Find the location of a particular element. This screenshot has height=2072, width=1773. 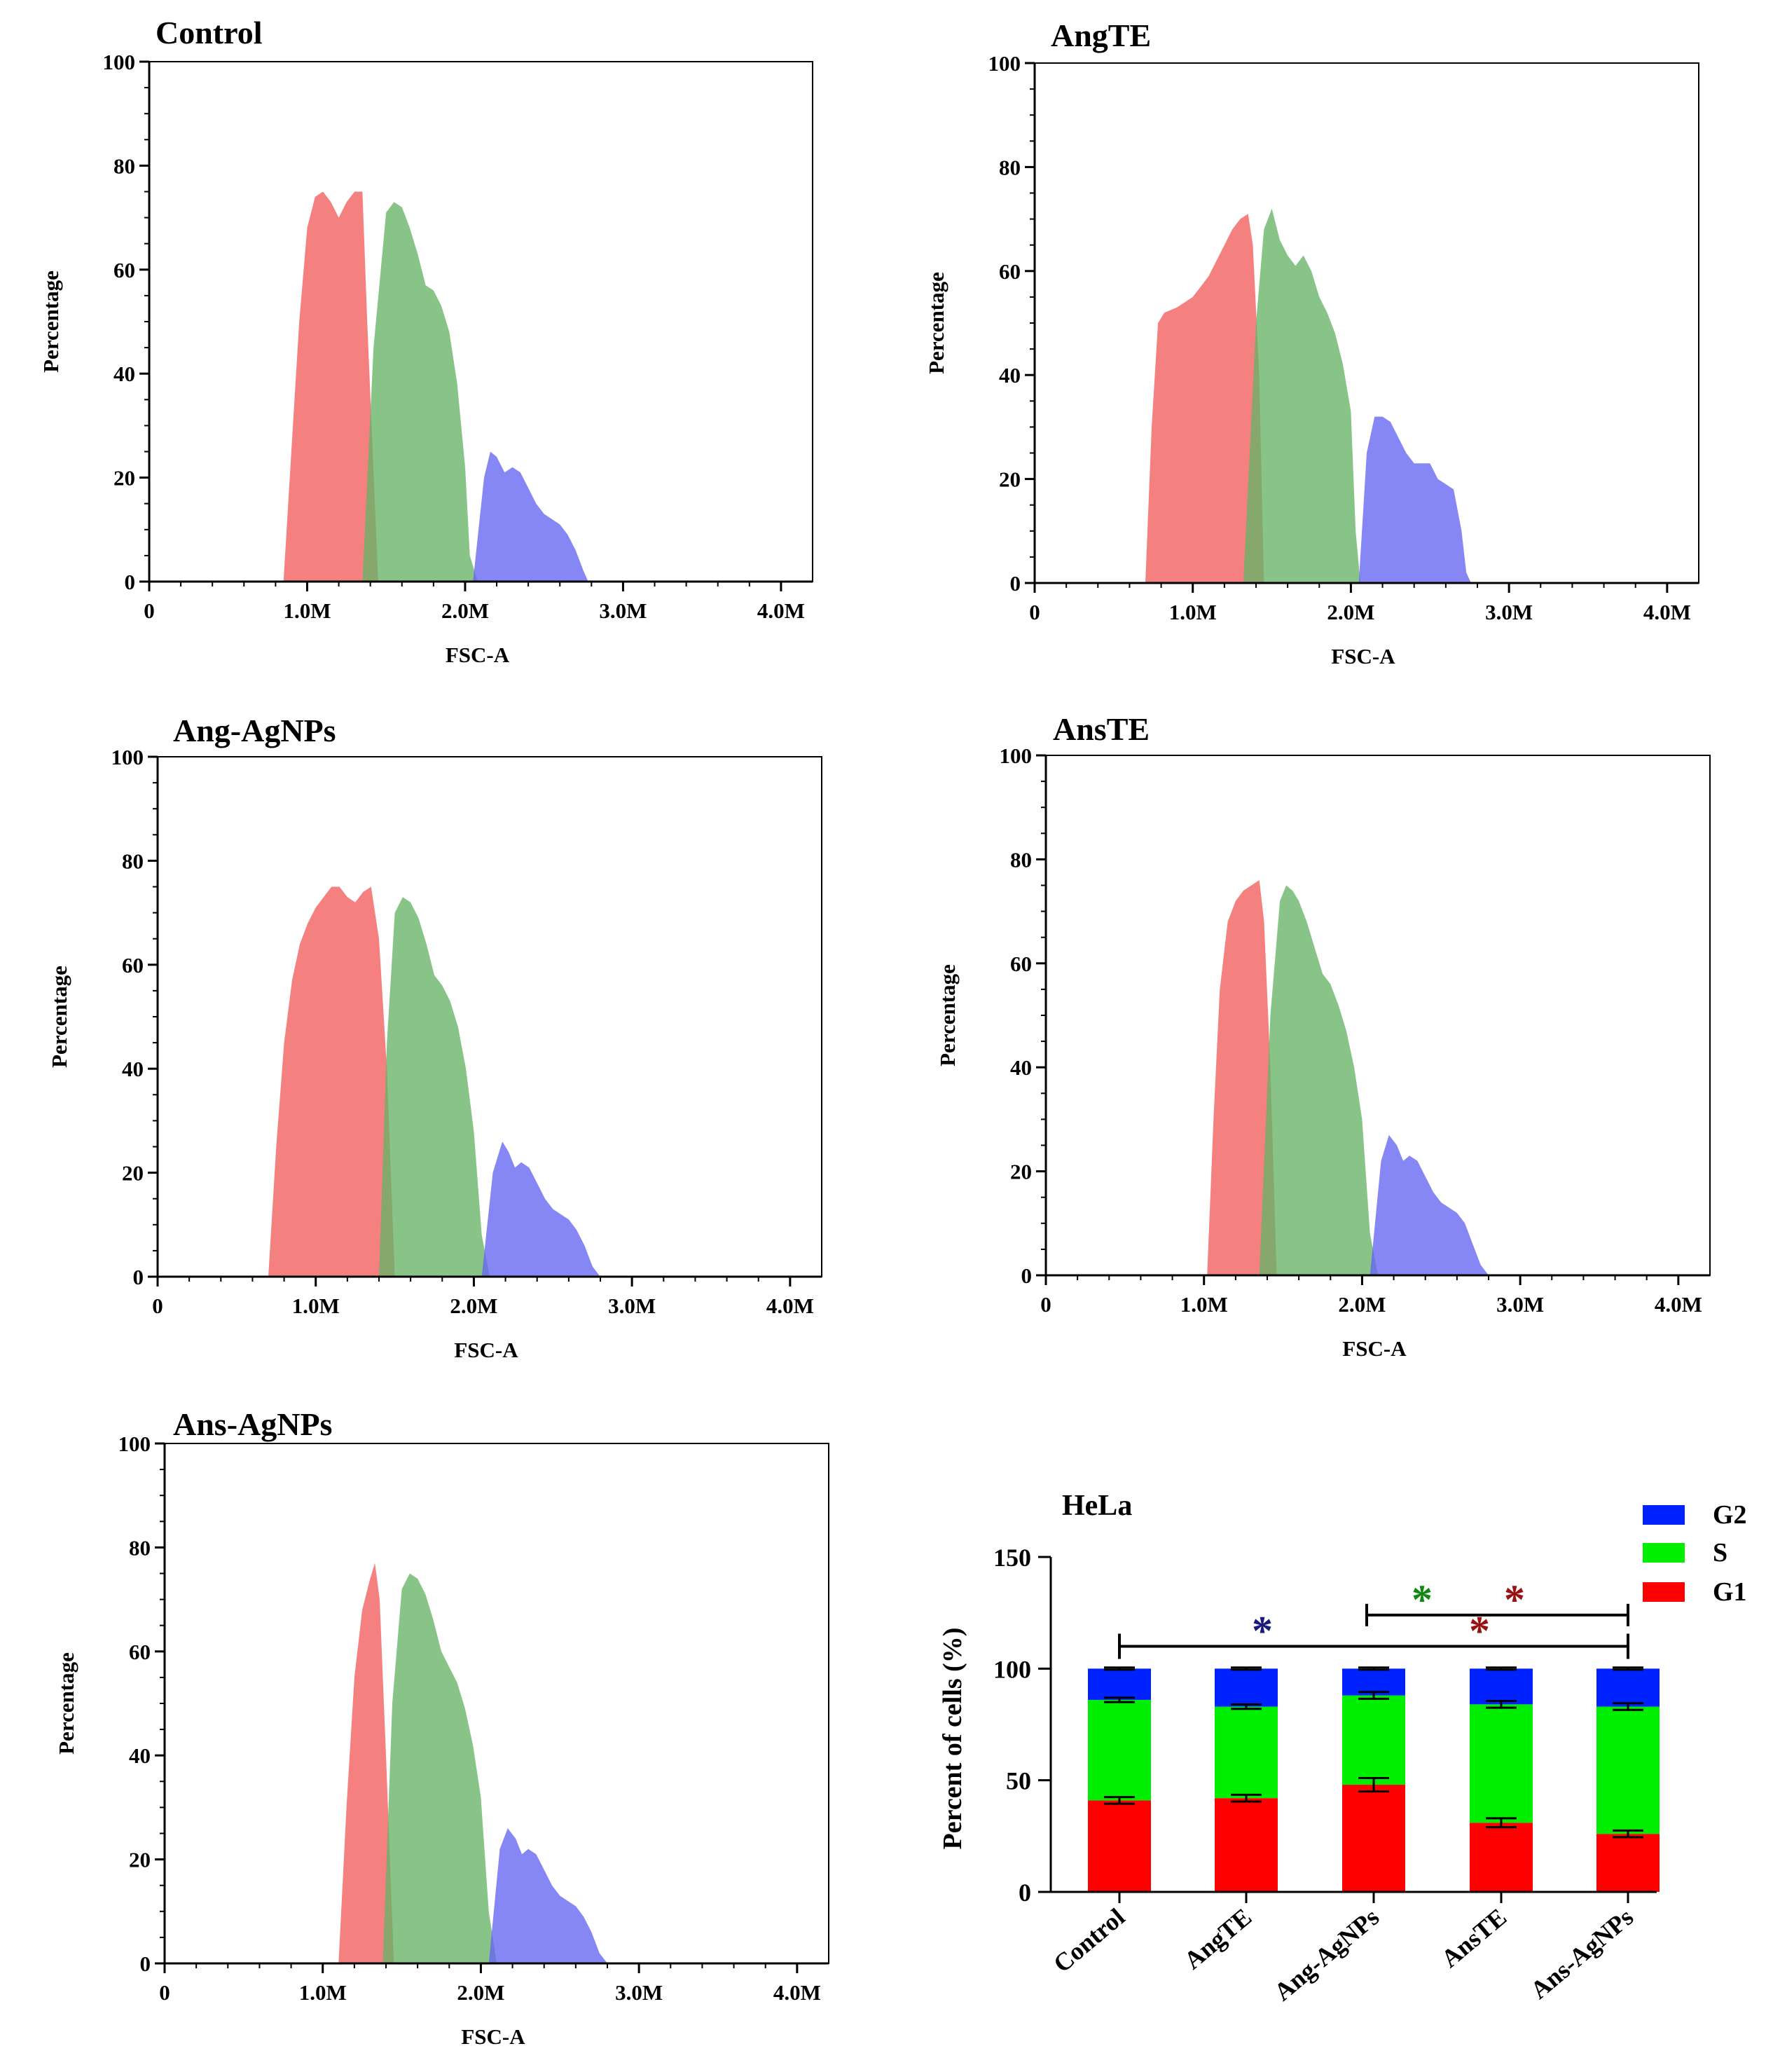

panel-title: AnsTE is located at coordinates (1101, 729).